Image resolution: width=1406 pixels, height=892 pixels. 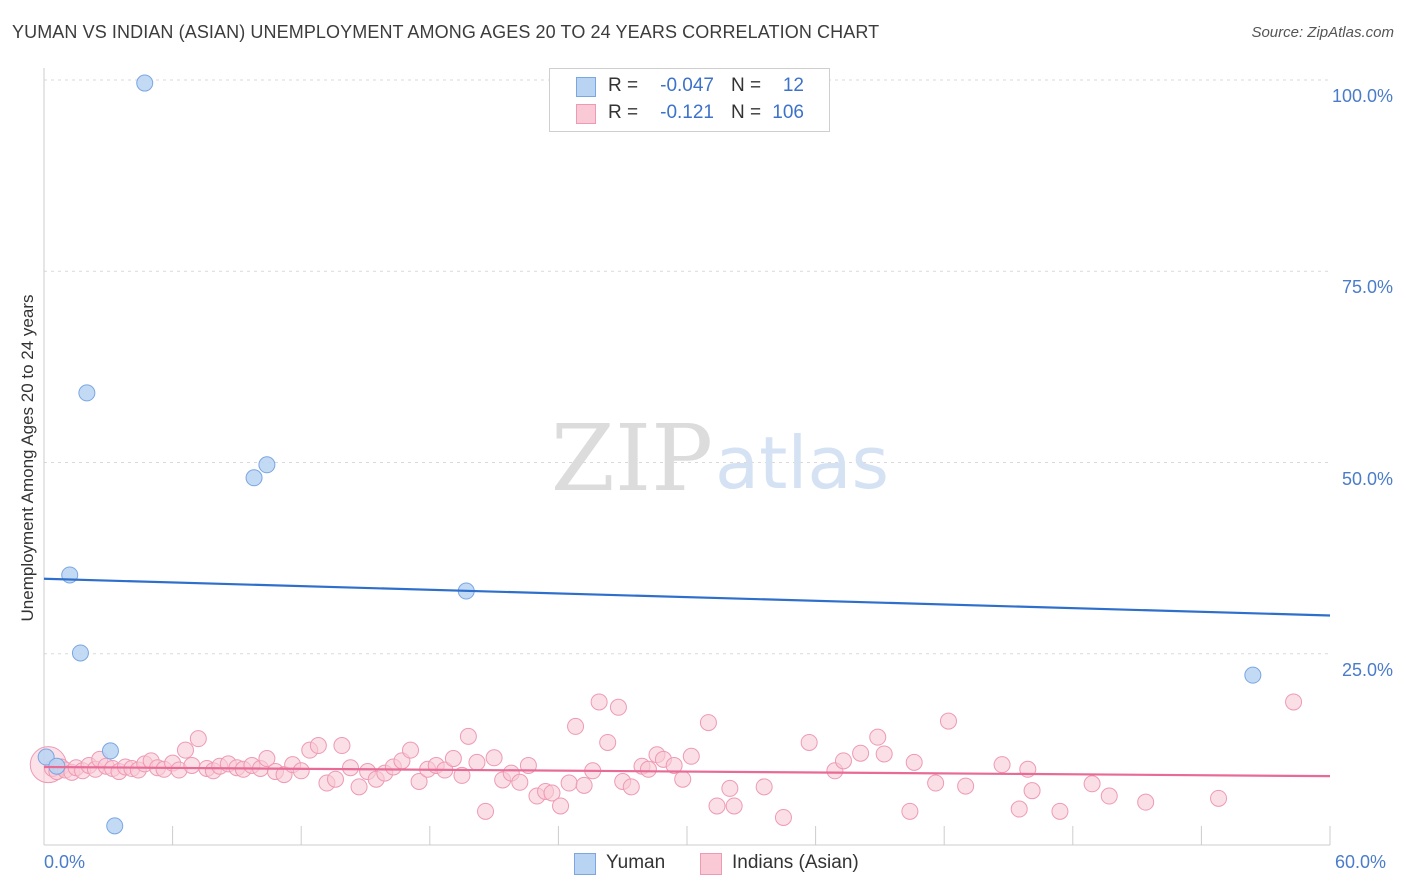 What do you see at coordinates (687, 597) in the screenshot?
I see `yuman-trend-line` at bounding box center [687, 597].